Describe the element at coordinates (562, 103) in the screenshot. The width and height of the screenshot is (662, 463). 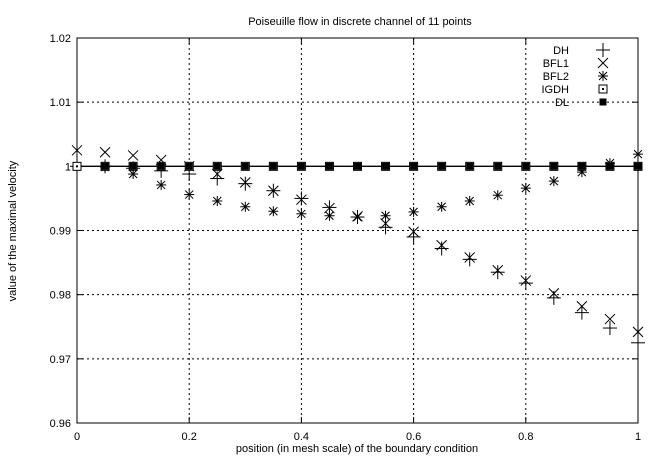
I see `legend-label-dl: DL` at that location.